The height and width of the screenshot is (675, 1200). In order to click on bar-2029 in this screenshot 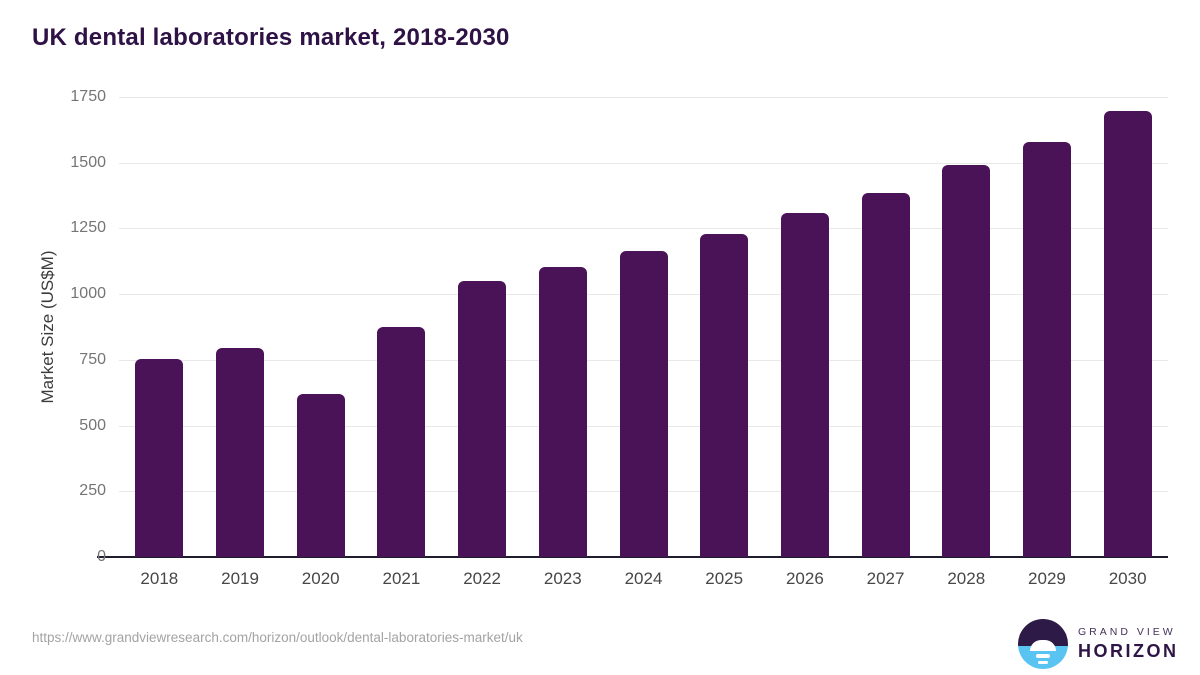, I will do `click(1046, 349)`.